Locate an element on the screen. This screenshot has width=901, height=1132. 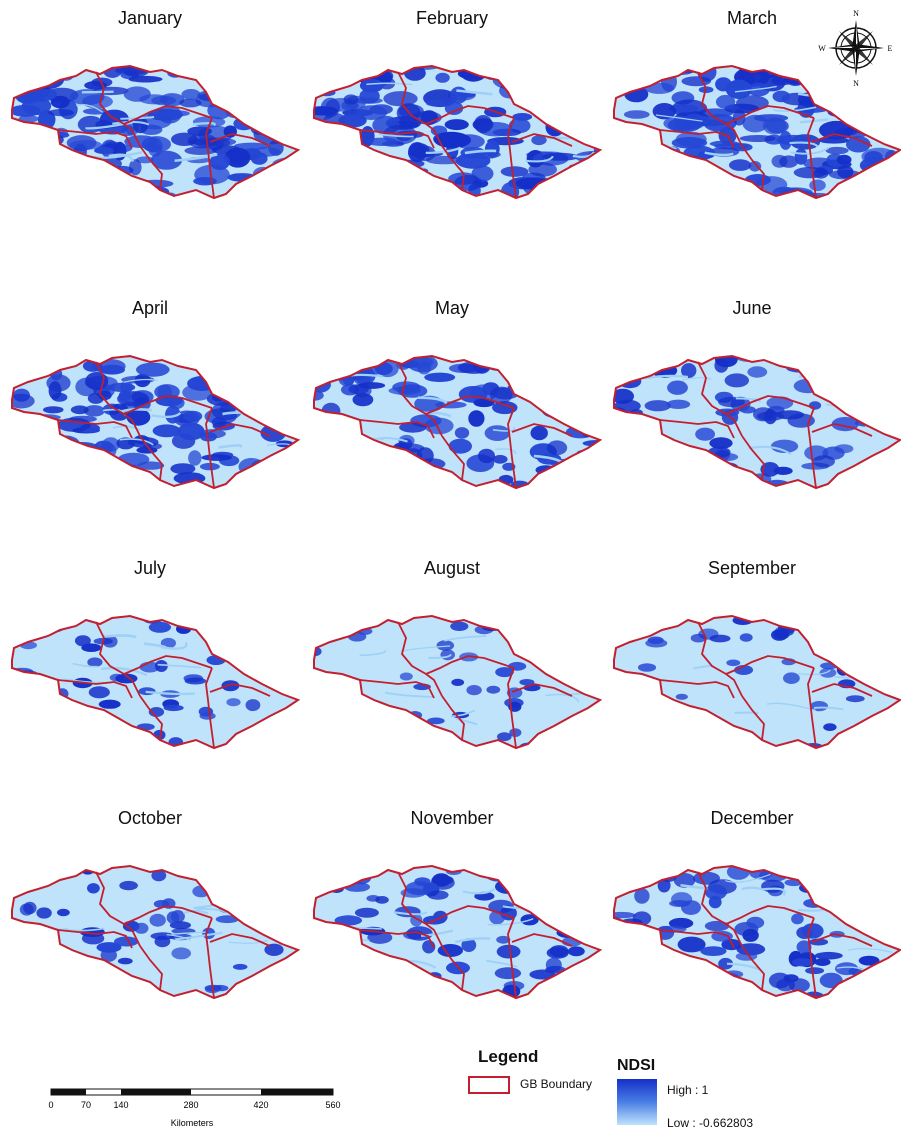
scale-tick-label: 560 is located at coordinates (332, 1105).